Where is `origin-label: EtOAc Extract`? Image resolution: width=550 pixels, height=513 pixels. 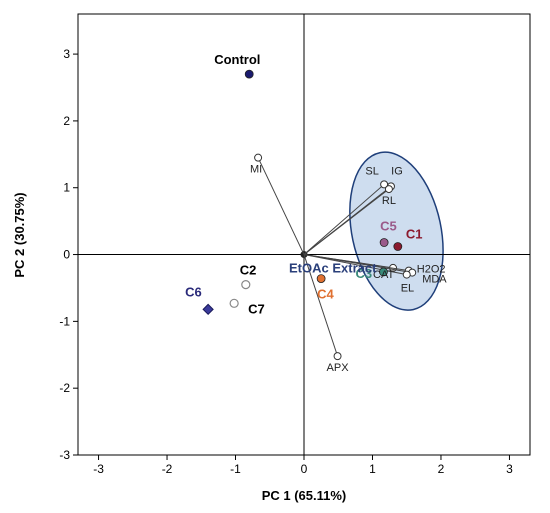
origin-label: EtOAc Extract is located at coordinates (333, 268).